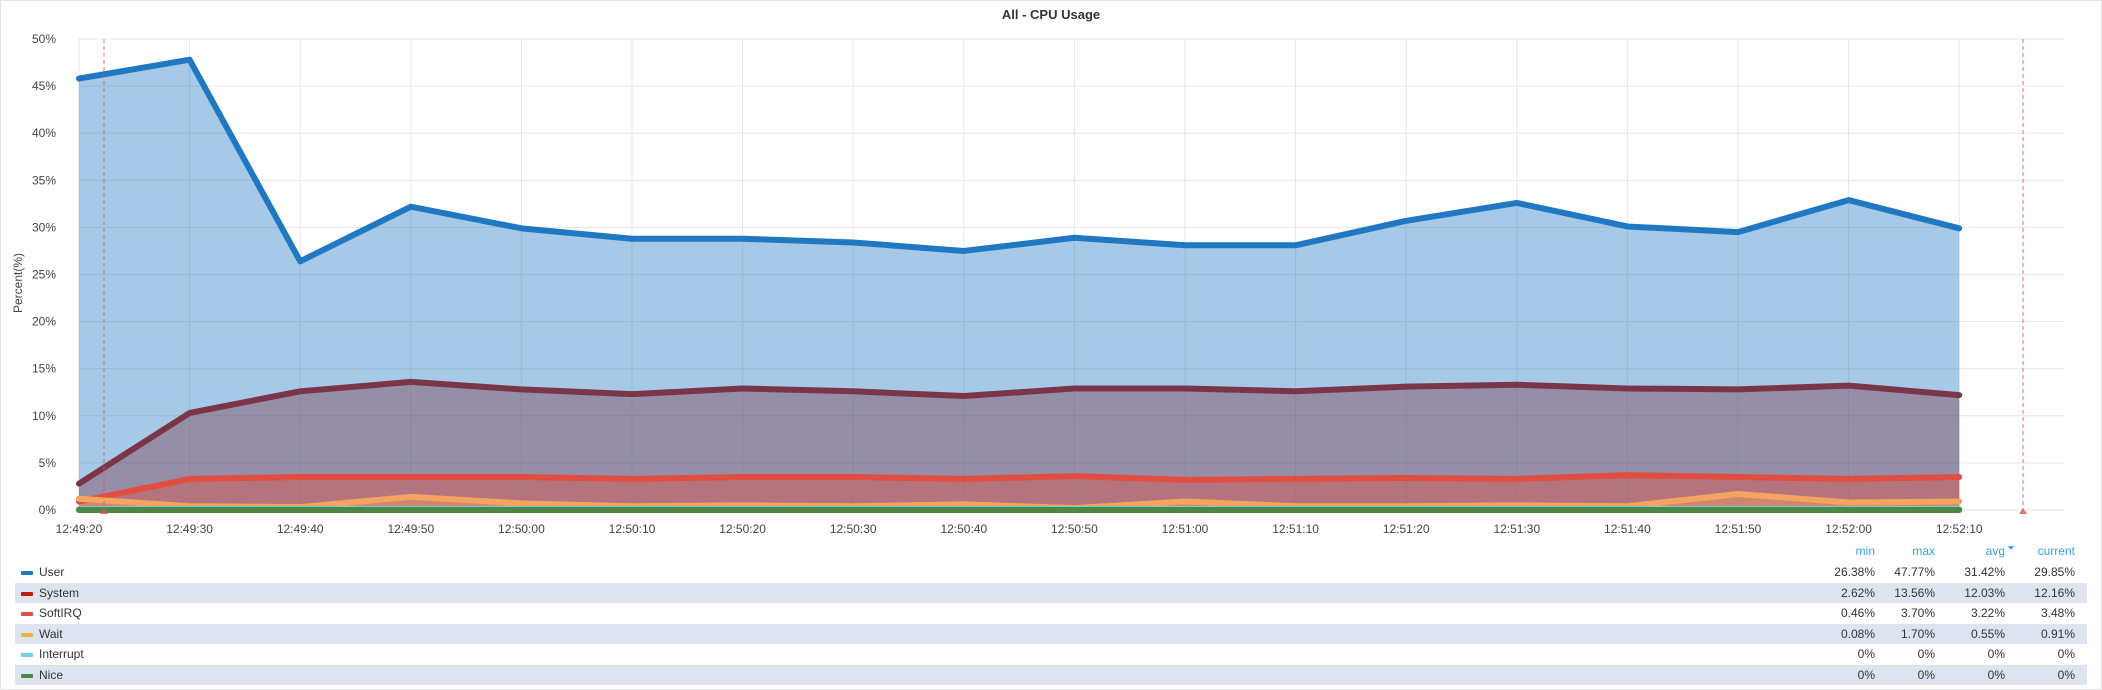  Describe the element at coordinates (1984, 592) in the screenshot. I see `legend-value-avg: 12.03%` at that location.